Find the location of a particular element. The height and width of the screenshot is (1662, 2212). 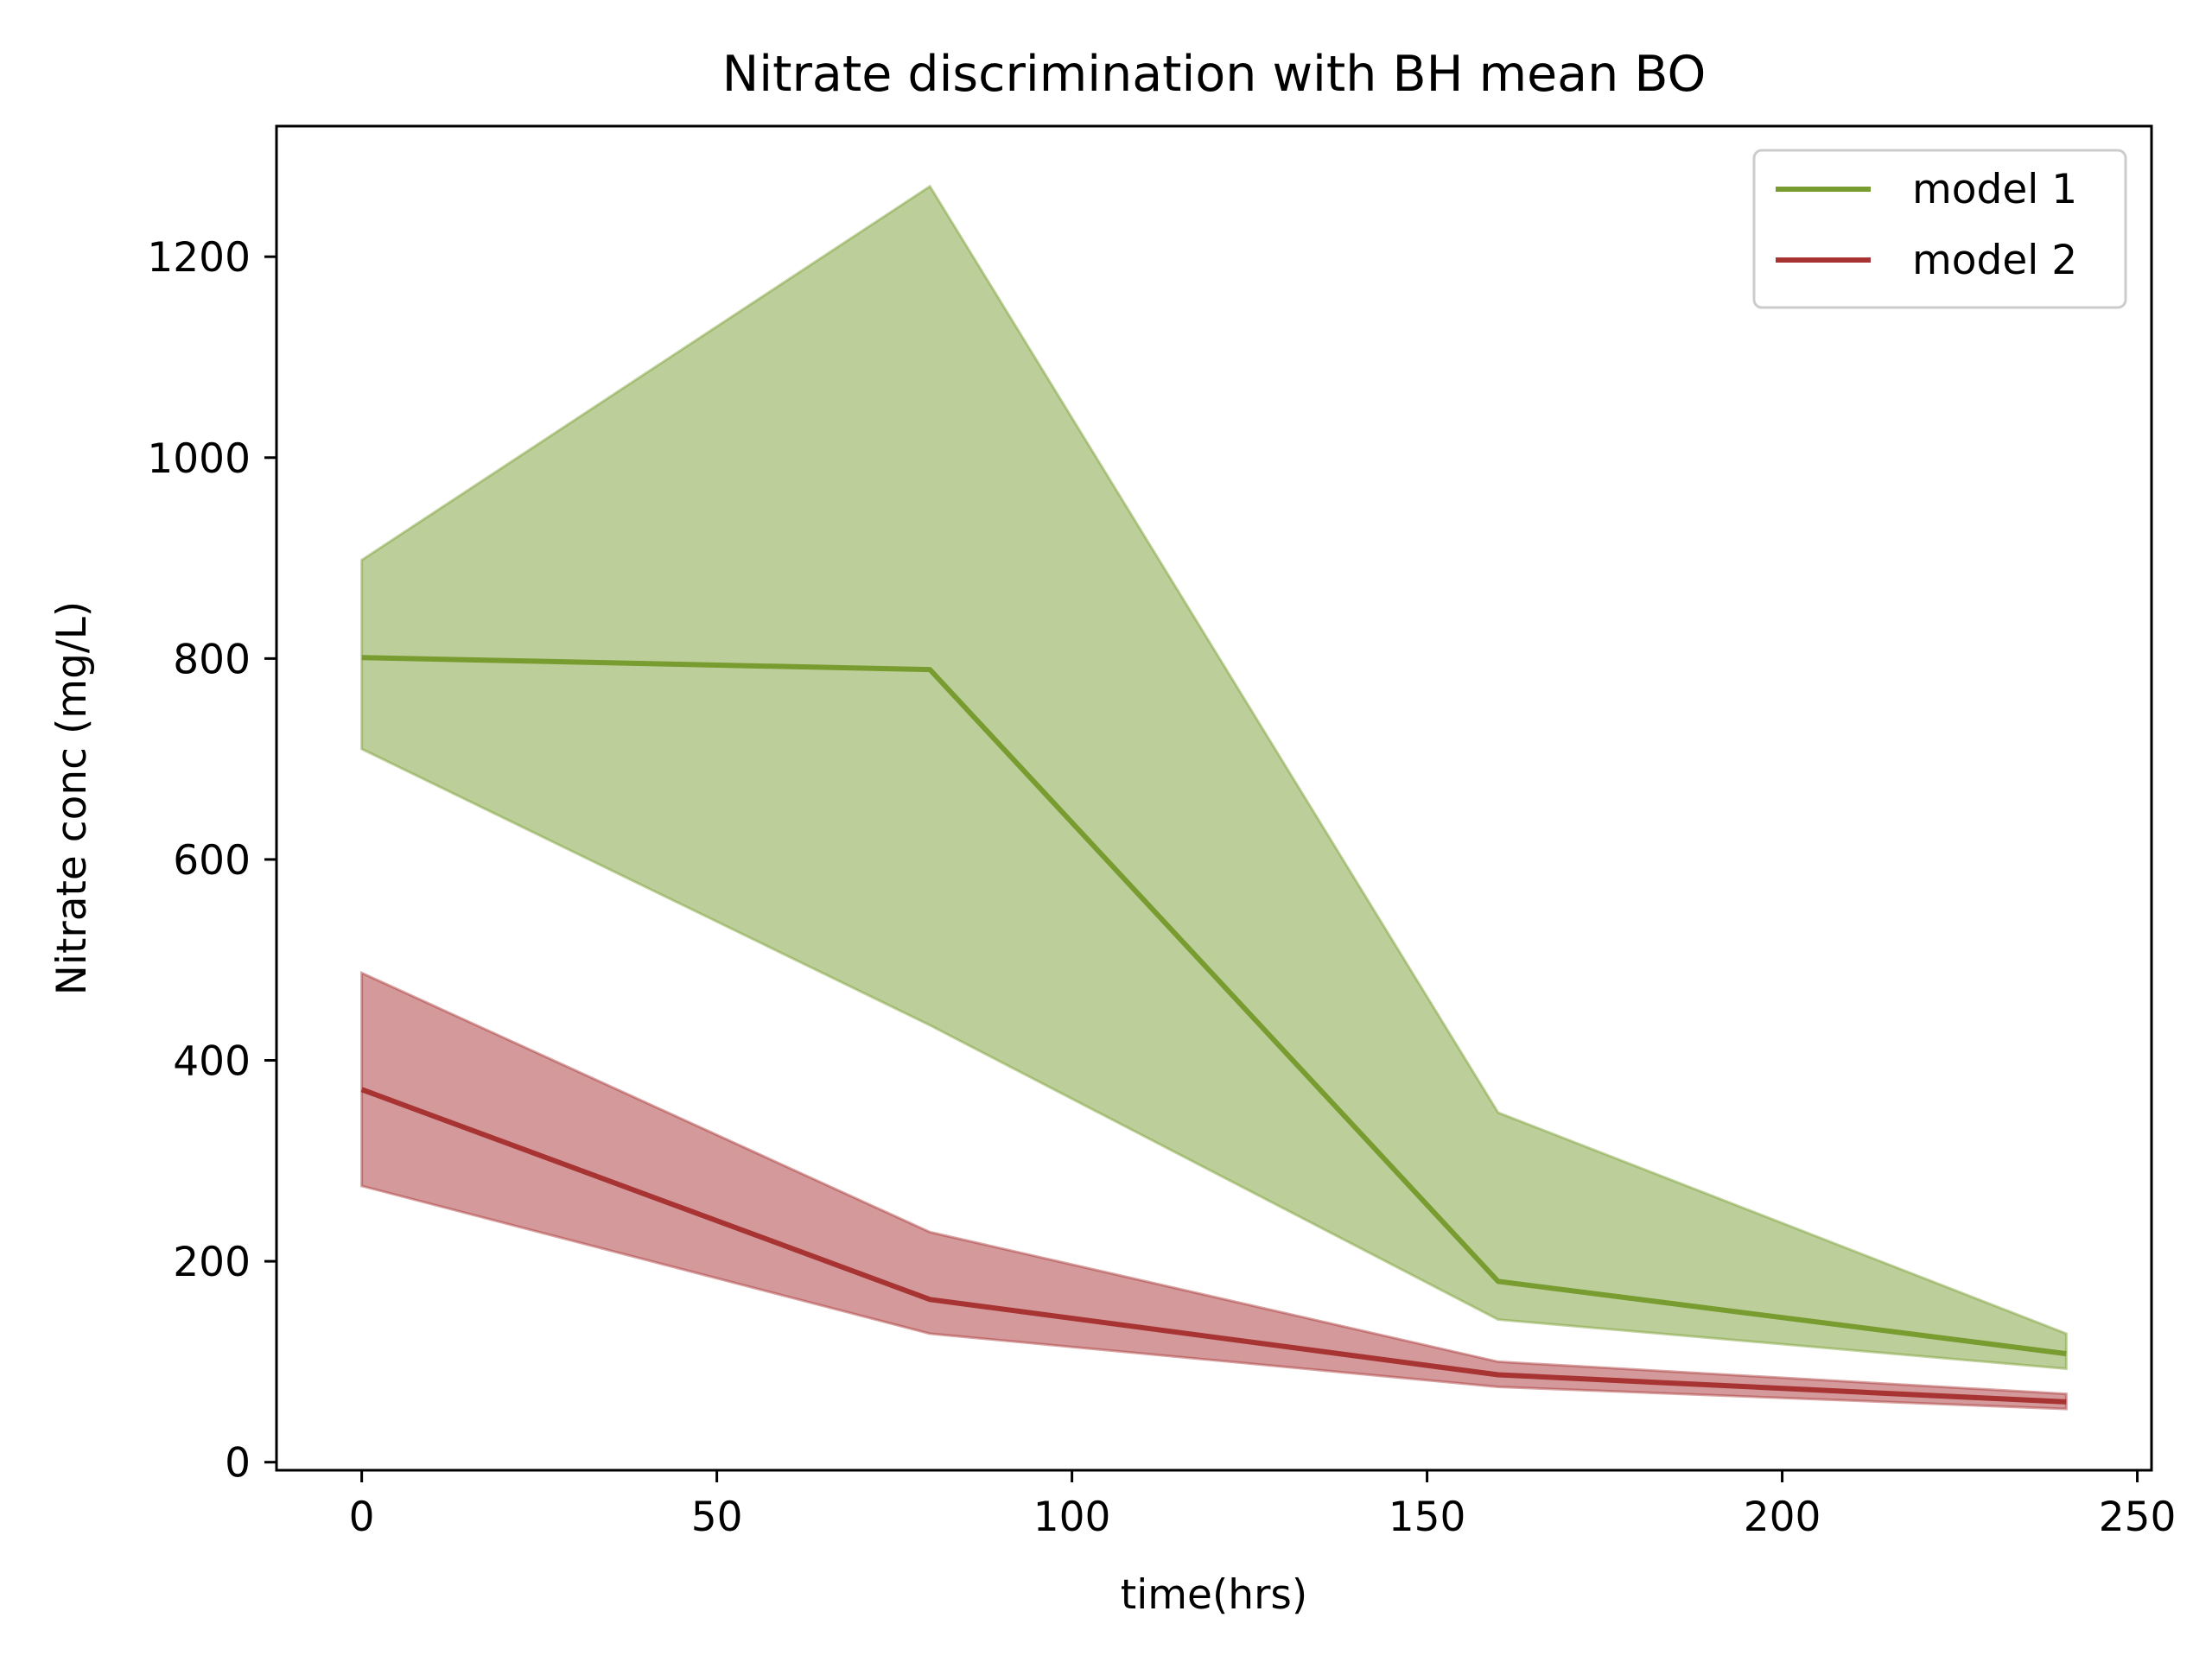

y-tick-label: 0 is located at coordinates (238, 1464).